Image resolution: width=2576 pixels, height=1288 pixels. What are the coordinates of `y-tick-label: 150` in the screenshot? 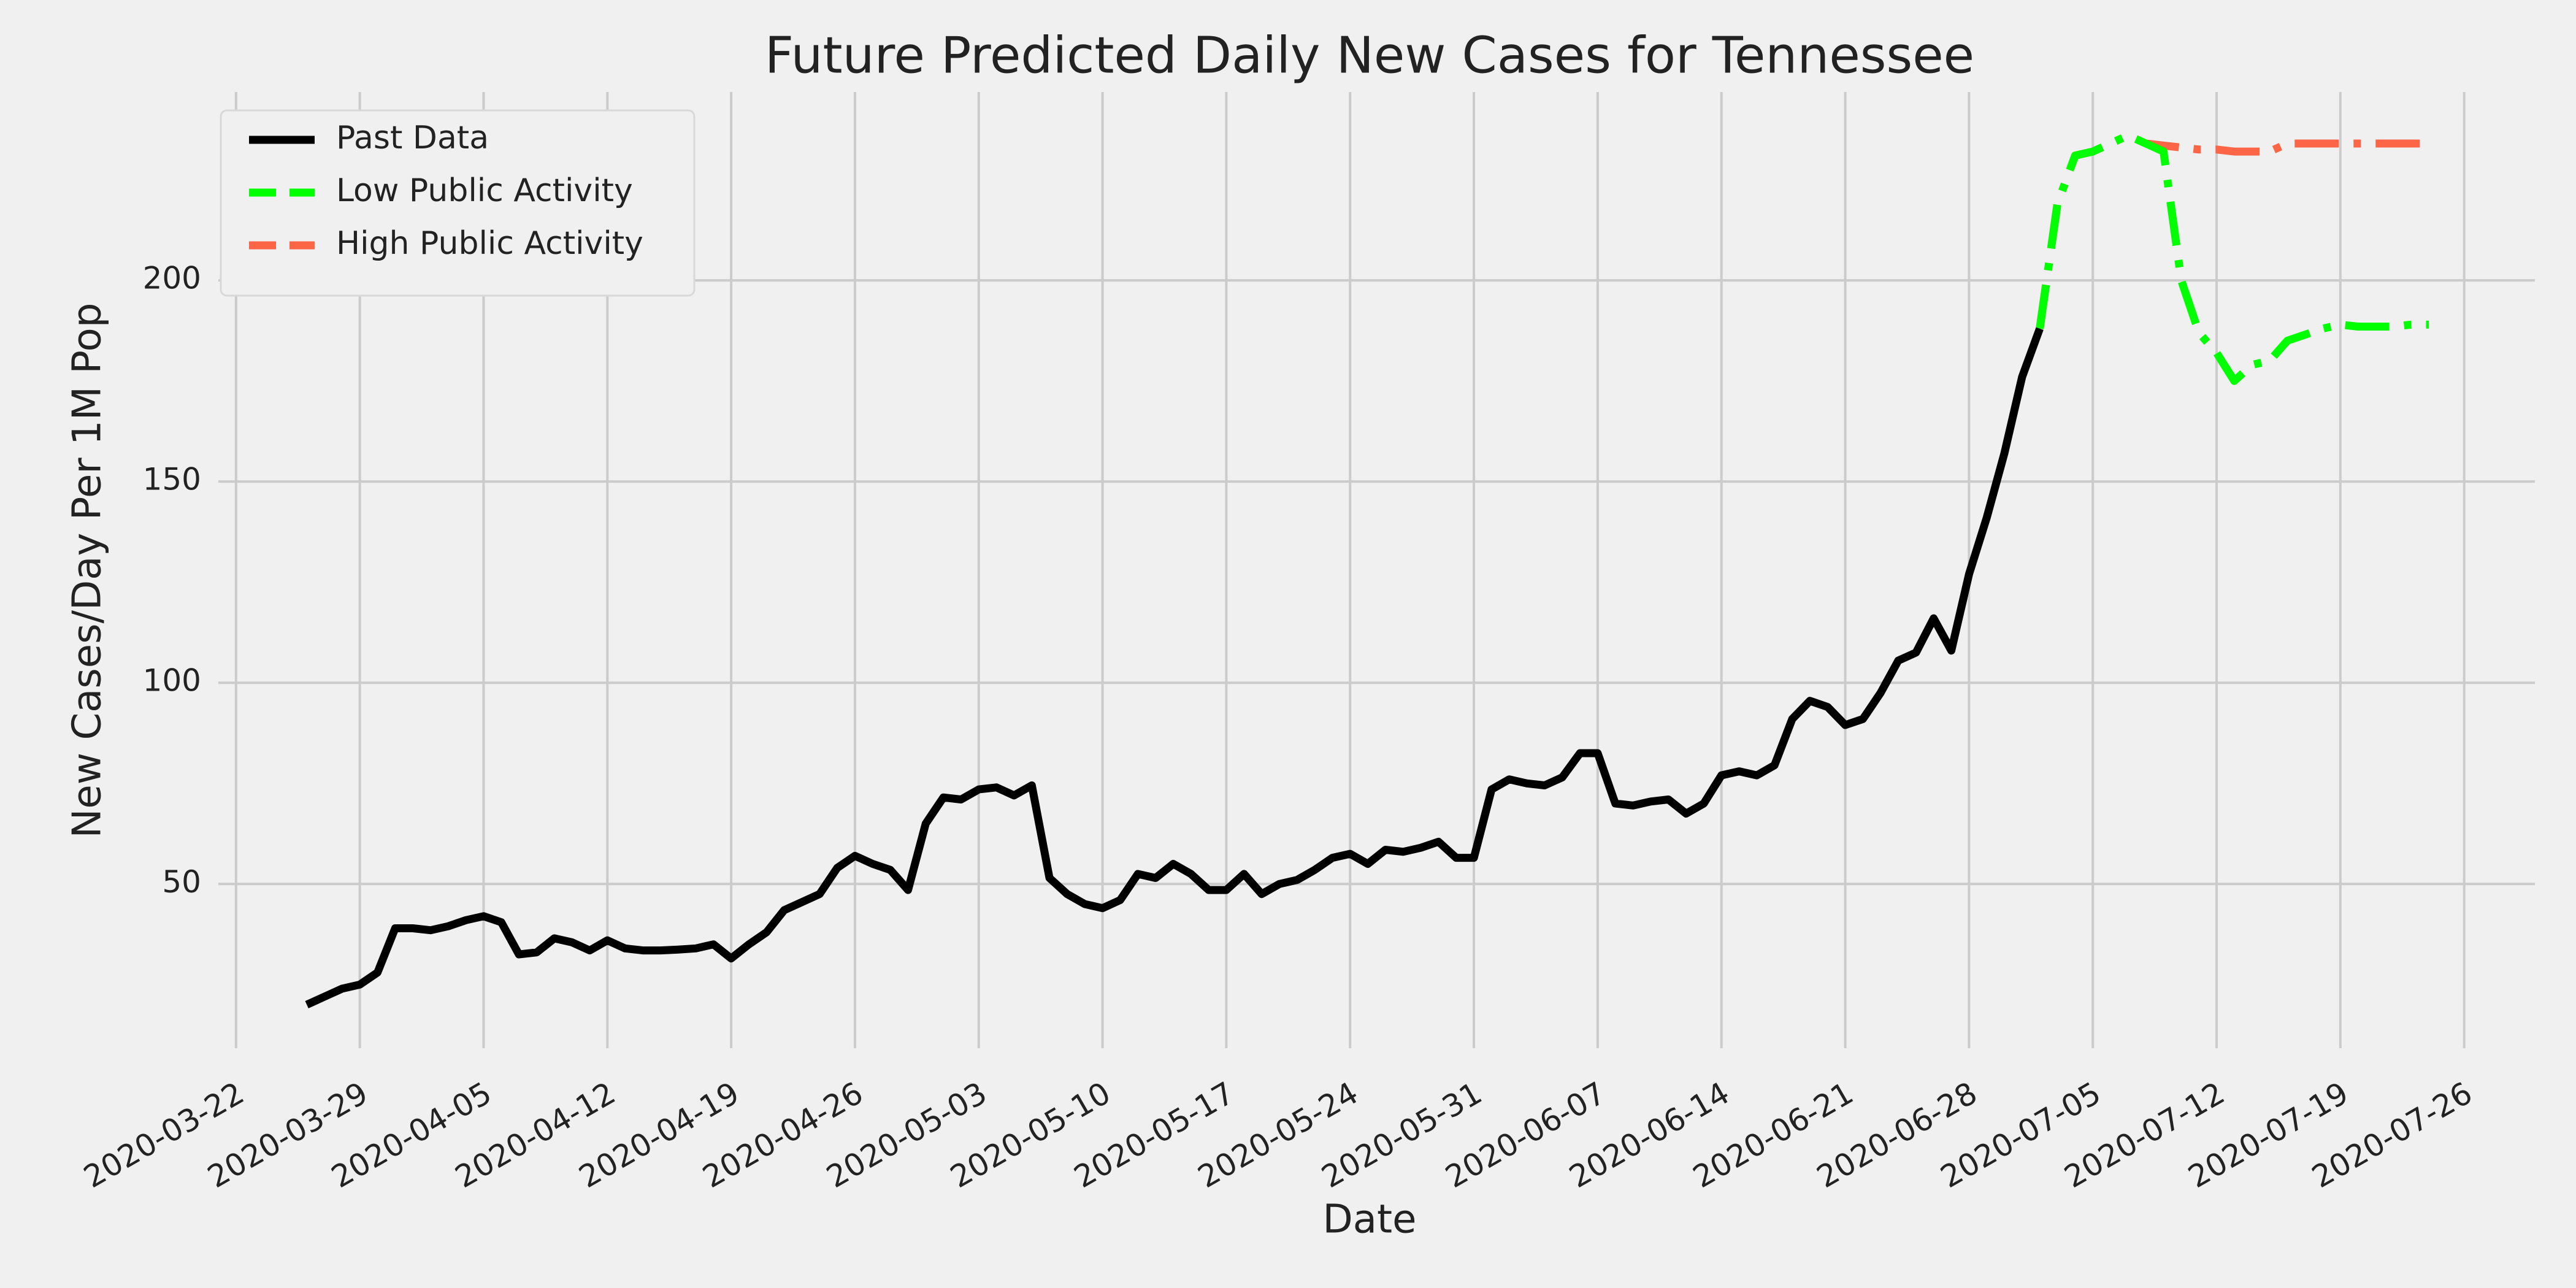 It's located at (172, 479).